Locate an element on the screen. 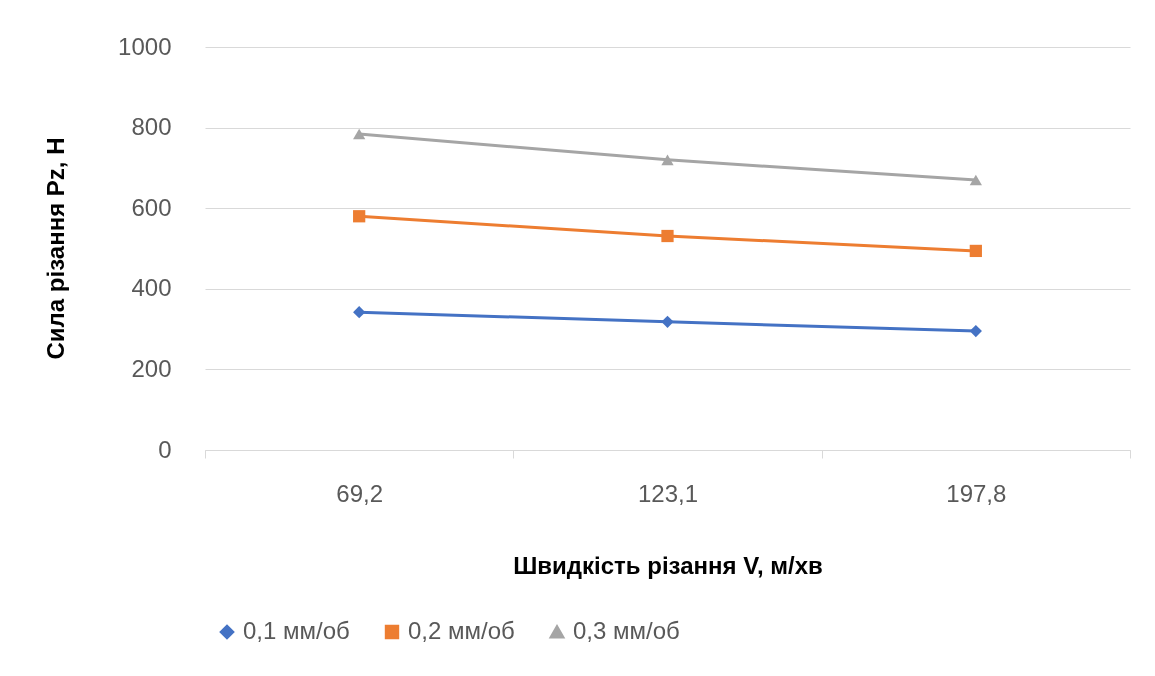 The image size is (1155, 676). y-tick-label: 600 is located at coordinates (151, 207).